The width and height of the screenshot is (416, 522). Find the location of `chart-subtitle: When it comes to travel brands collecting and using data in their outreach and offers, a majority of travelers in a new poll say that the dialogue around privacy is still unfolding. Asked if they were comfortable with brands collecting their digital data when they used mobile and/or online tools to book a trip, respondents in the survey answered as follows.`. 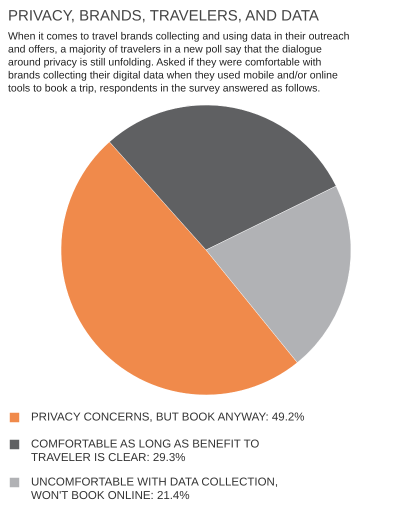

chart-subtitle: When it comes to travel brands collecting and using data in their outreach and offers, a majority of travelers in a new poll say that the dialogue around privacy is still unfolding. Asked if they were comfortable with brands collecting their digital data when they used mobile and/or online tools to book a trip, respondents in the survey answered as follows. is located at coordinates (179, 62).